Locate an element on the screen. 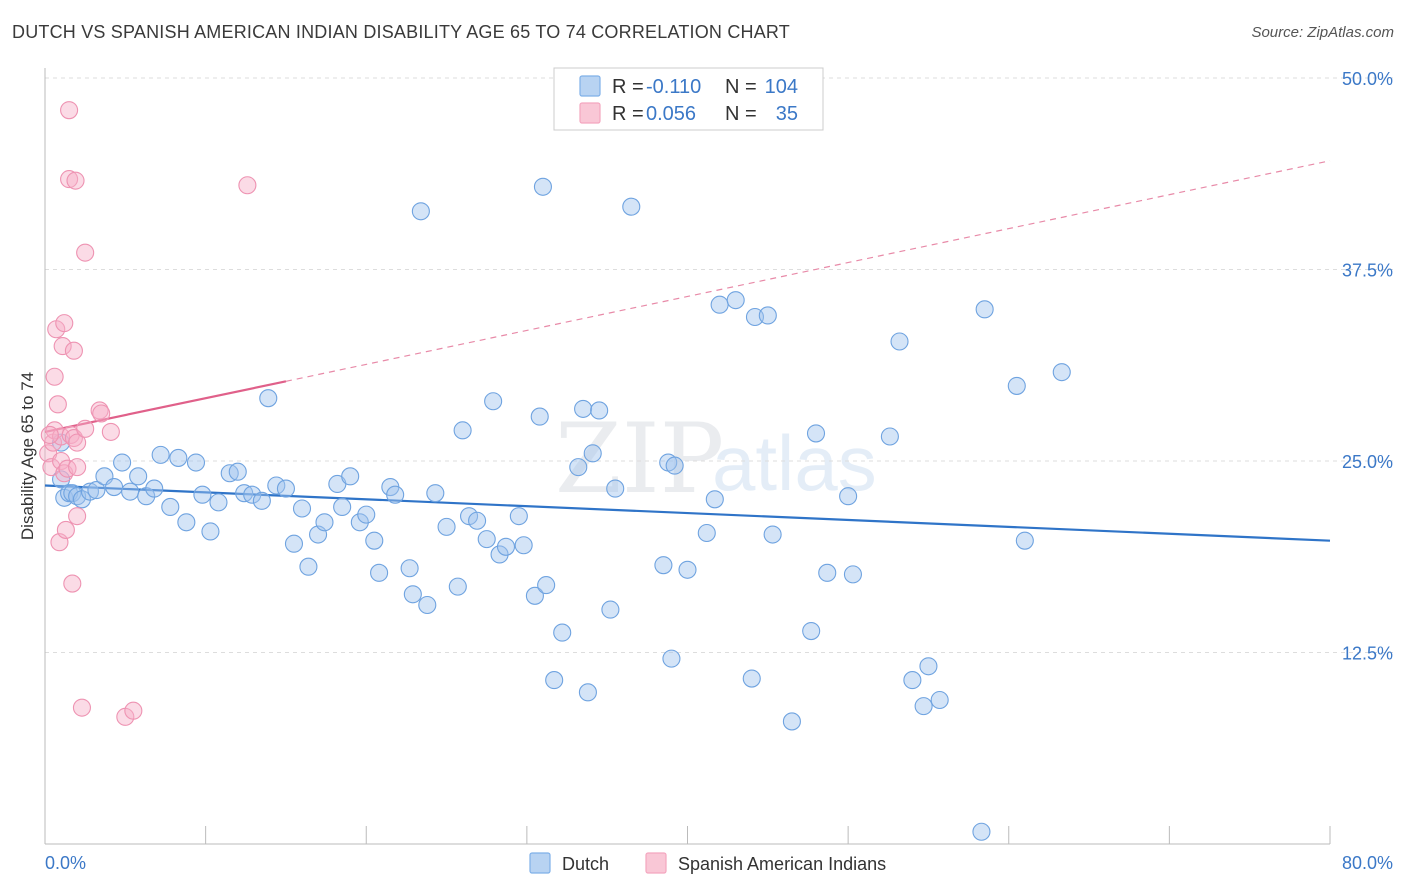  x-tick-label-min: 0.0% is located at coordinates (65, 863).